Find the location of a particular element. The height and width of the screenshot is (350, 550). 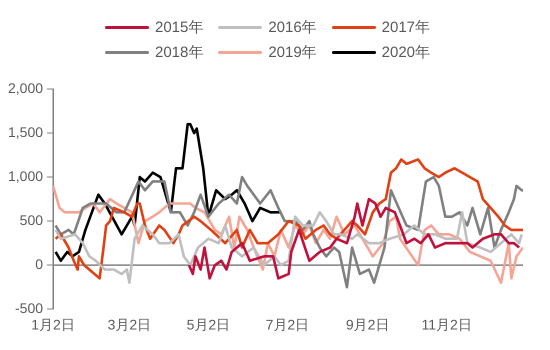

legend-label: 2016年 is located at coordinates (292, 27).